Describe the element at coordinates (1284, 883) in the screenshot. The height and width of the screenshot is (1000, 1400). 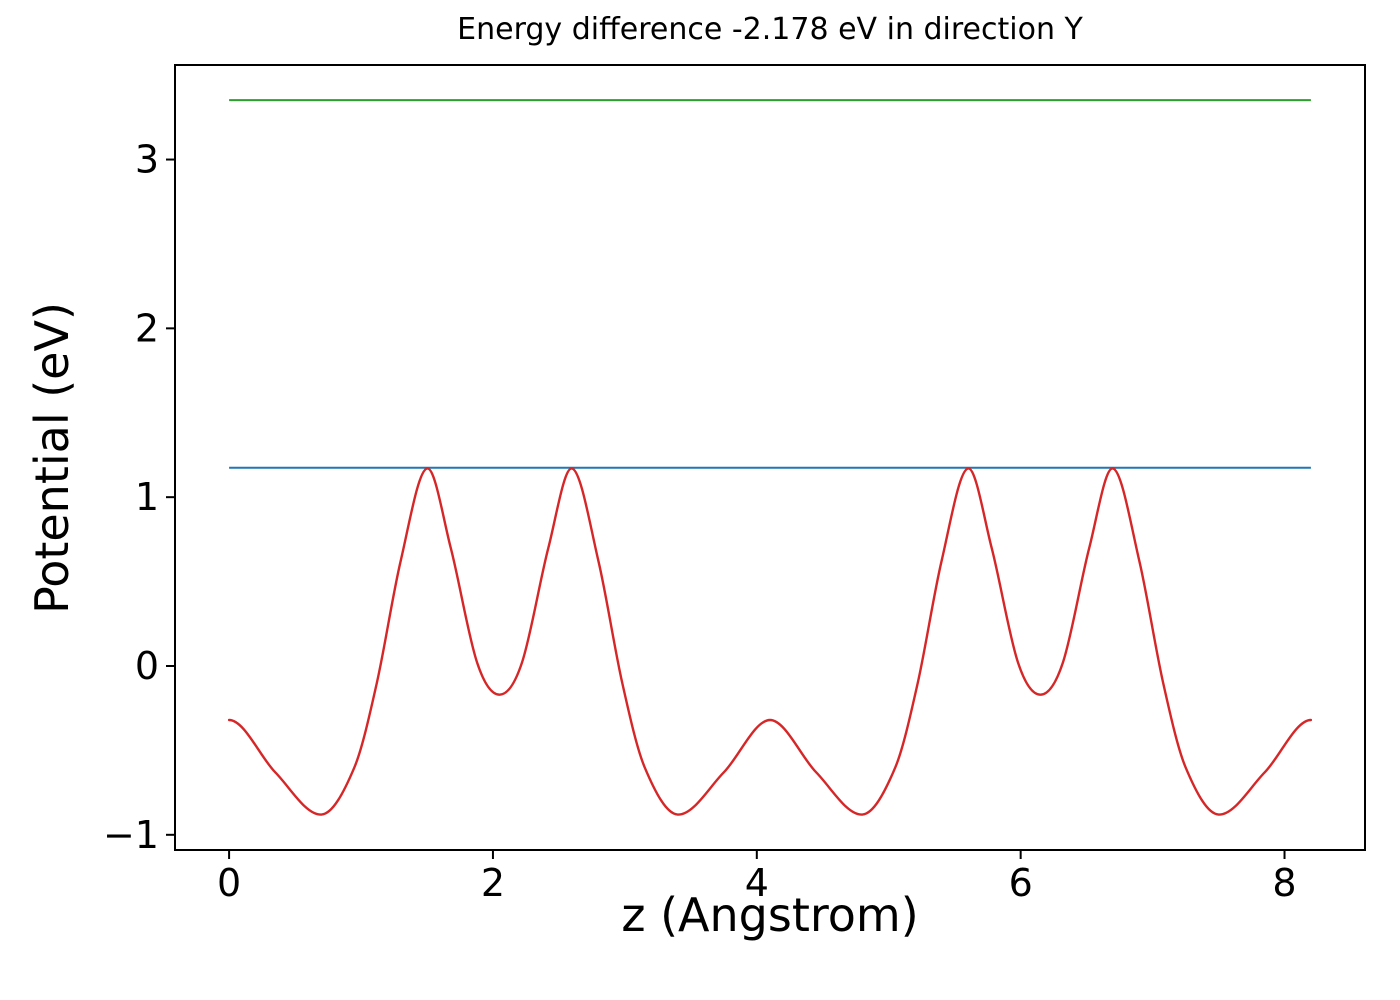
I see `x-tick-label: 8` at that location.